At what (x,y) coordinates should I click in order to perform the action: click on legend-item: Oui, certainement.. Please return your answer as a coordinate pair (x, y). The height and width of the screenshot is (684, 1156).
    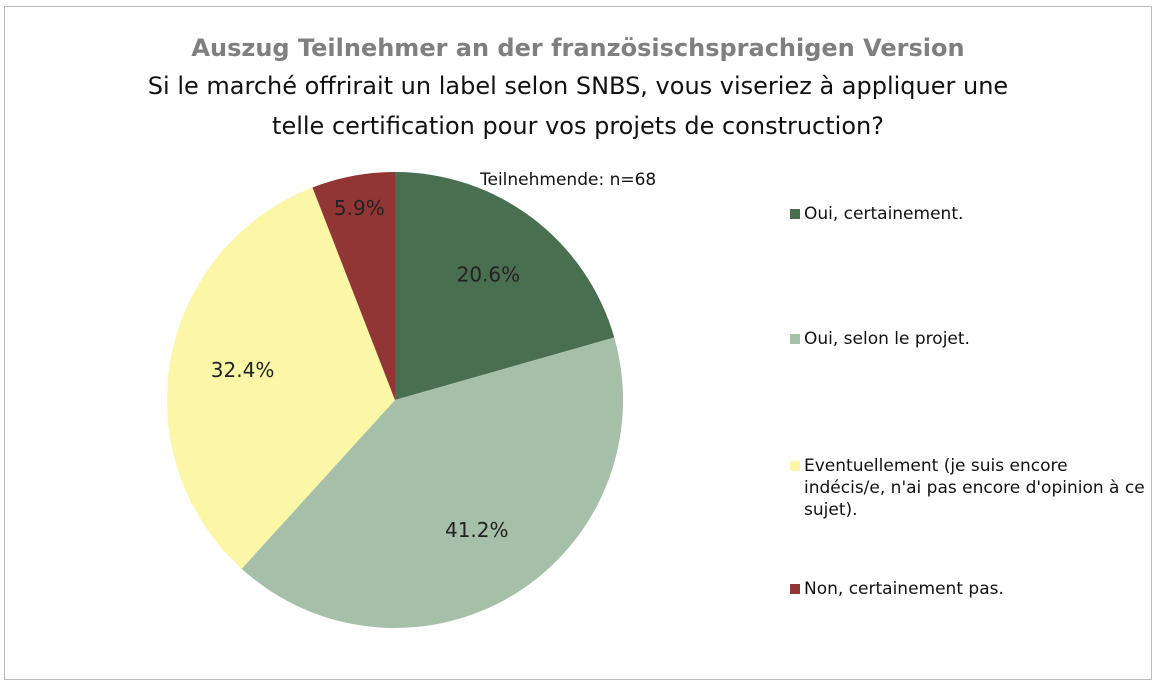
    Looking at the image, I should click on (970, 214).